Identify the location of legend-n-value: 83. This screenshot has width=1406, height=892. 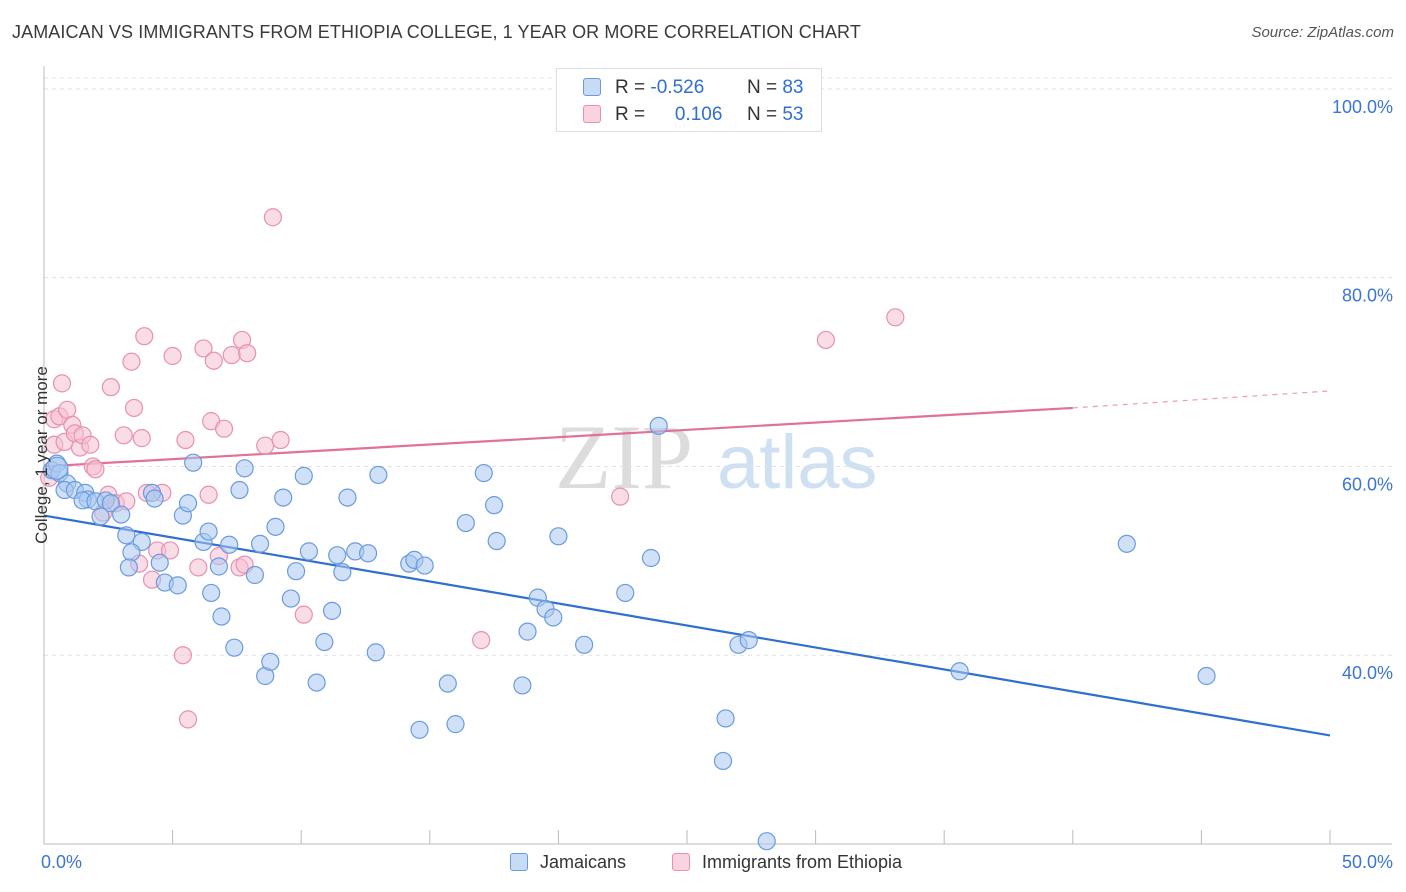
(793, 87).